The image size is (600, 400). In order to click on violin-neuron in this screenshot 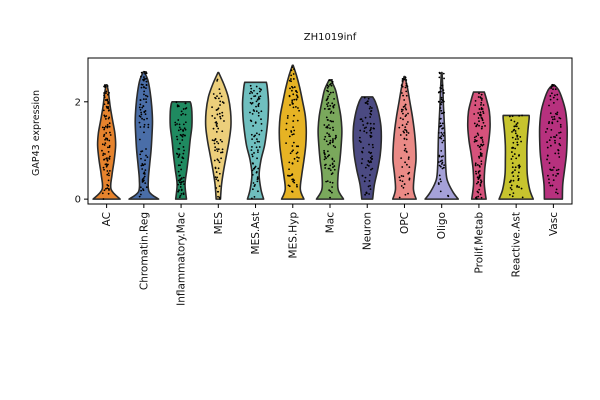, I will do `click(367, 148)`.